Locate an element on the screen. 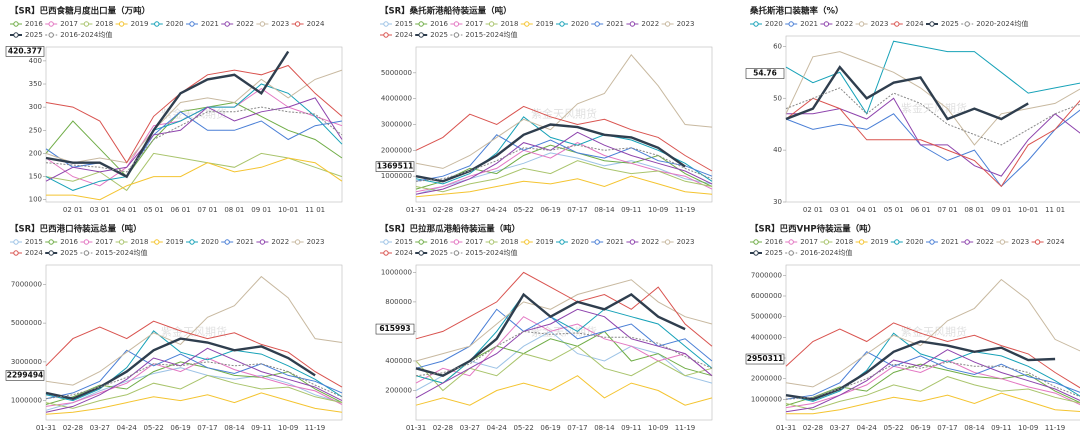  legend-label: 2016-2024均值 is located at coordinates (86, 34).